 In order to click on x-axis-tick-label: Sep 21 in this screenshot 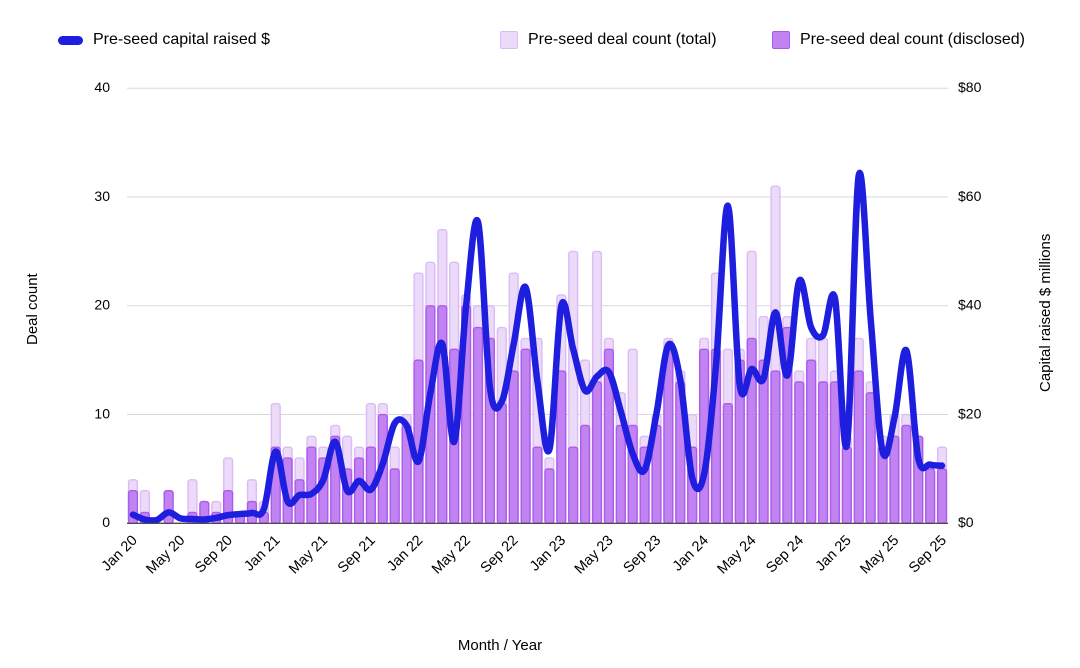, I will do `click(357, 555)`.